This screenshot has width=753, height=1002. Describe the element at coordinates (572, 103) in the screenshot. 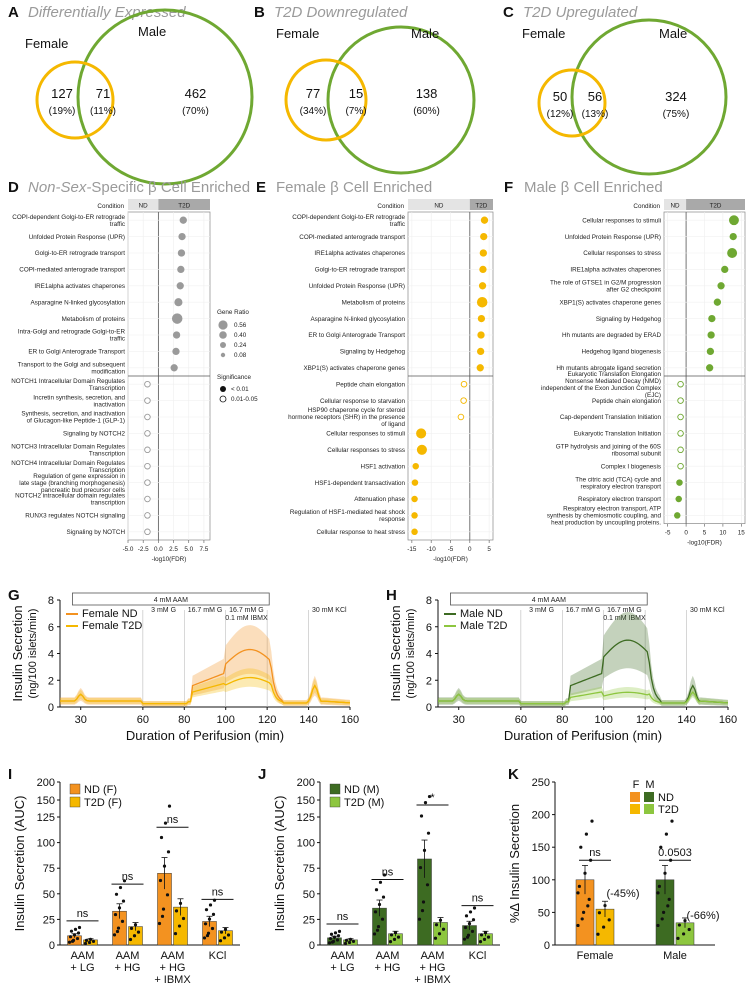

I see `female-circle` at that location.